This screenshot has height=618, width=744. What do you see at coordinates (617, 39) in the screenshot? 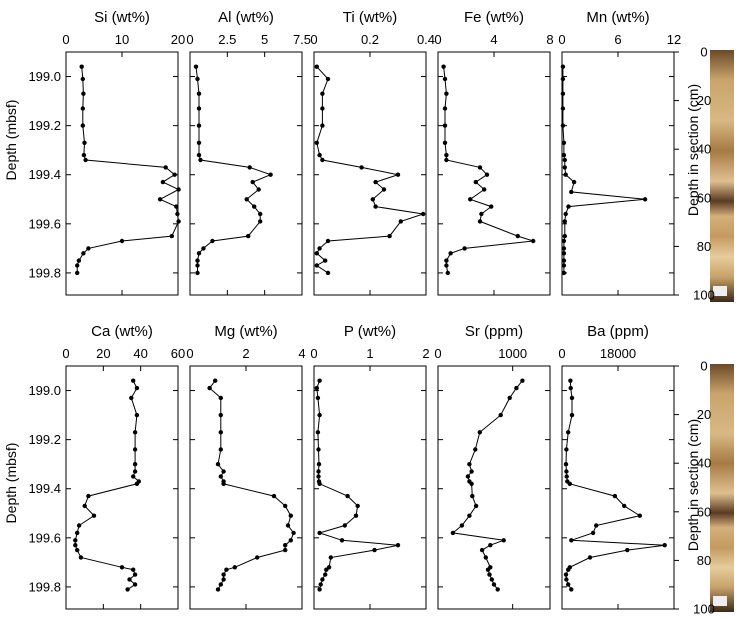
I see `x-tick-label: 6` at bounding box center [617, 39].